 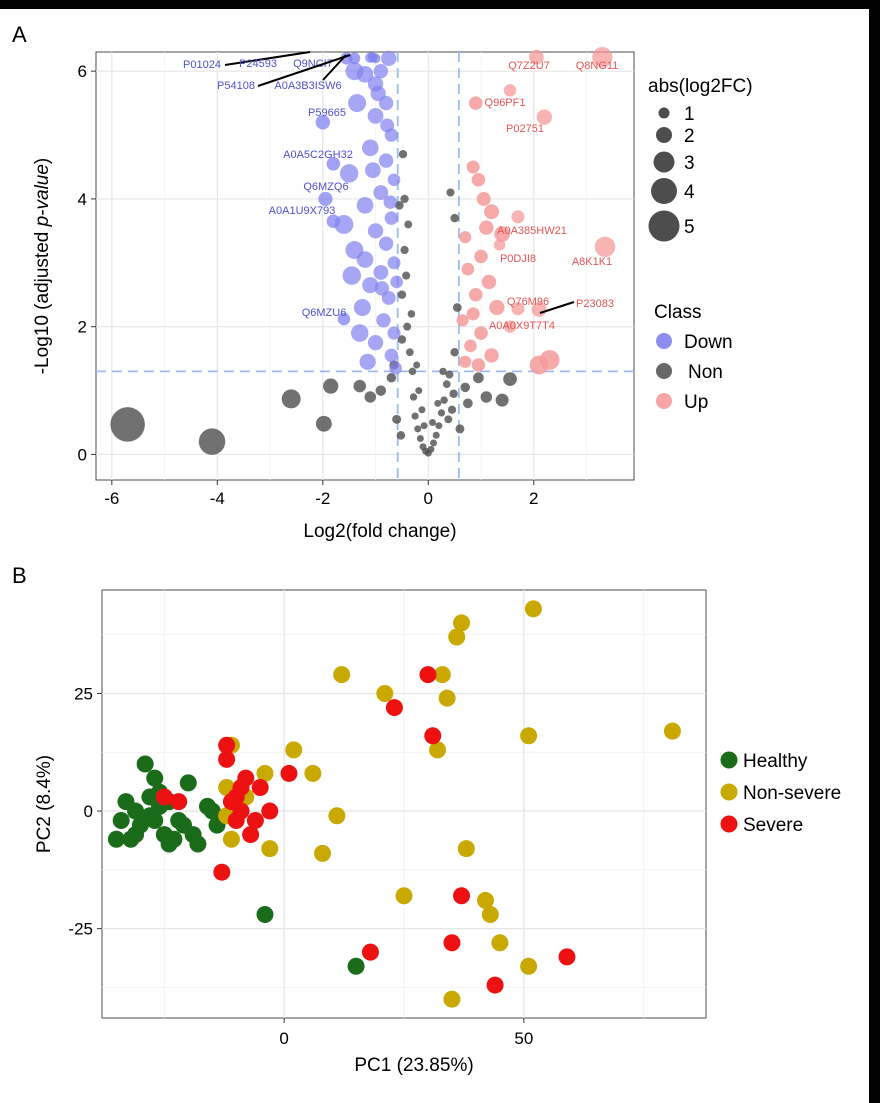 I want to click on volcano-point-label: A0A3B3ISW6, so click(x=307, y=86).